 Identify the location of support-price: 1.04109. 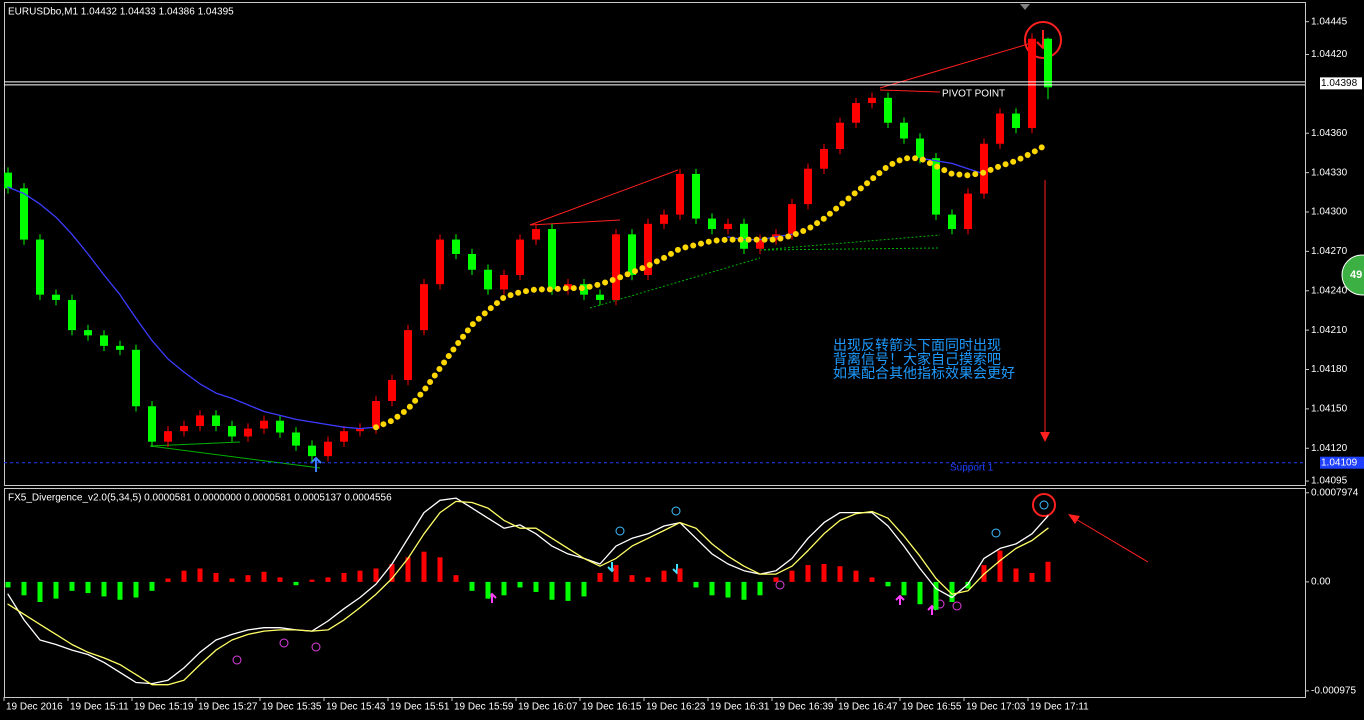
(1339, 462).